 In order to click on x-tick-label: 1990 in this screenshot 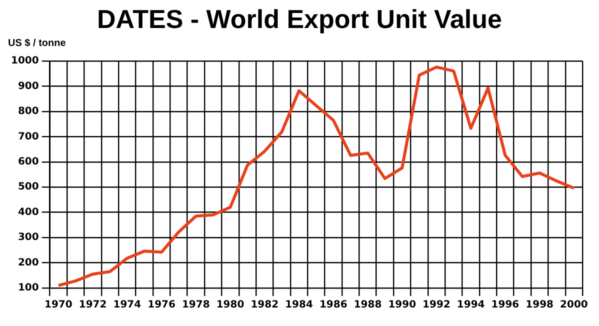, I will do `click(402, 305)`.